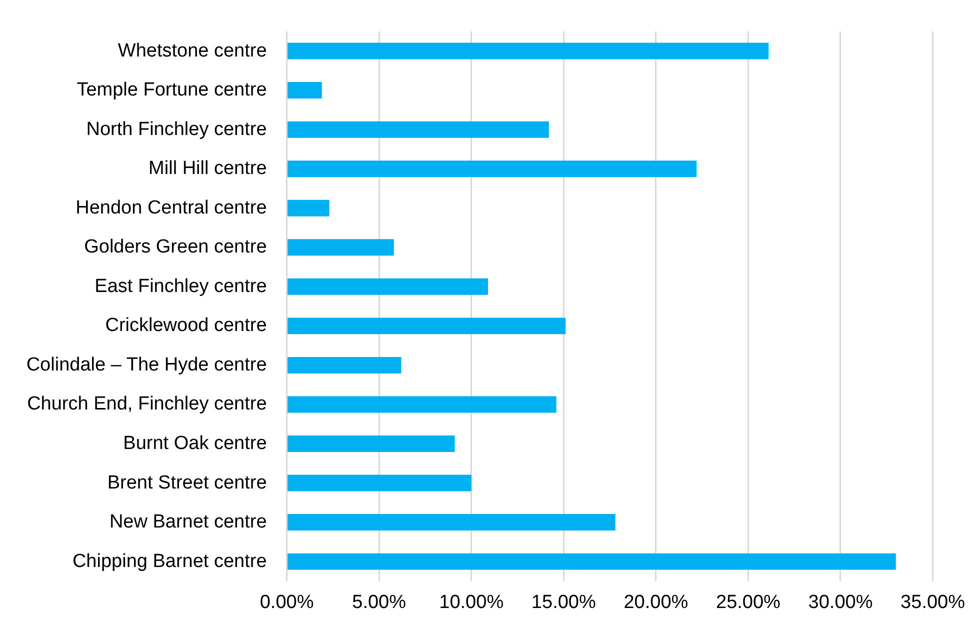  I want to click on y-tick-label: Burnt Oak centre, so click(195, 443).